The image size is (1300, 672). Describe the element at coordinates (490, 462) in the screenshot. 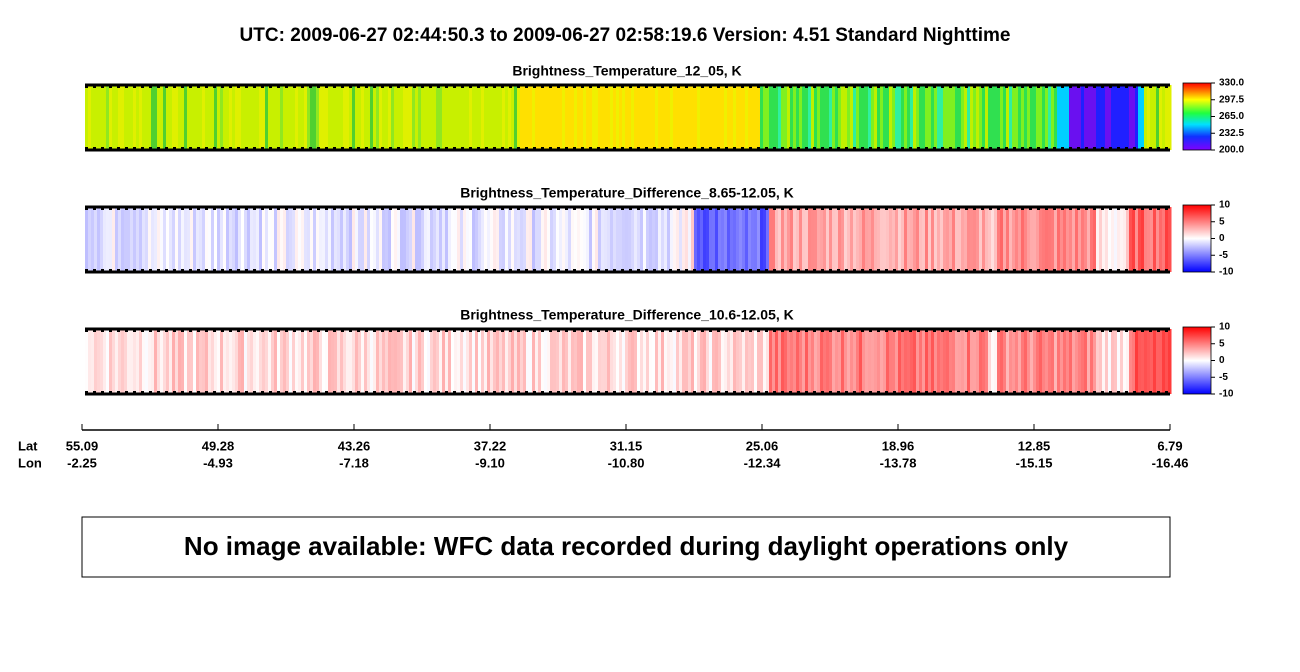

I see `lon-tick-label: -9.10` at that location.